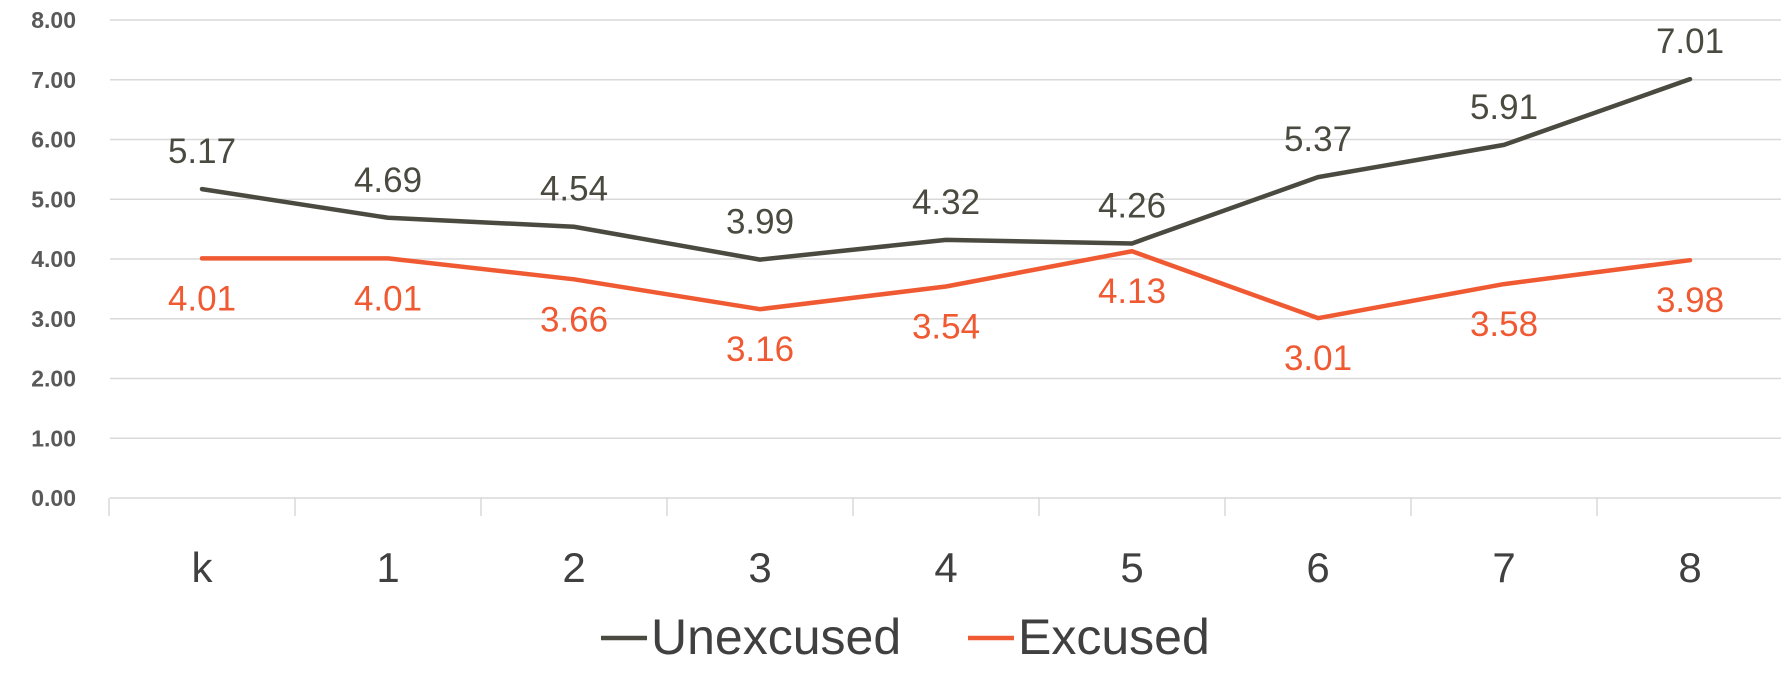  Describe the element at coordinates (202, 151) in the screenshot. I see `data-label-unexcused: 5.17` at that location.